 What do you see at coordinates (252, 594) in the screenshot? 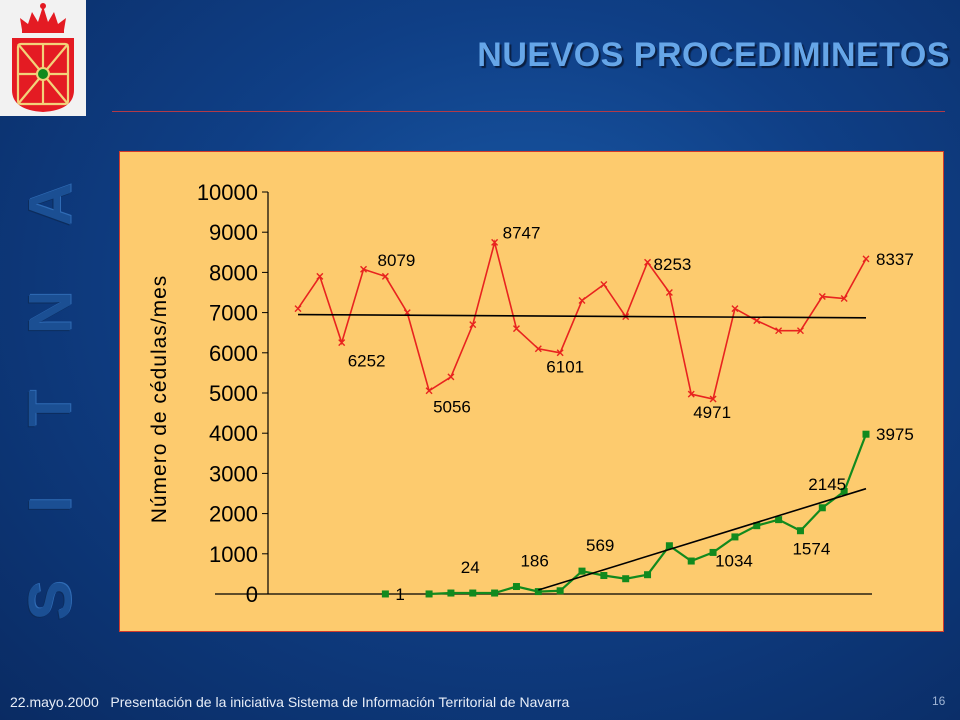
I see `y-tick-label: 0` at bounding box center [252, 594].